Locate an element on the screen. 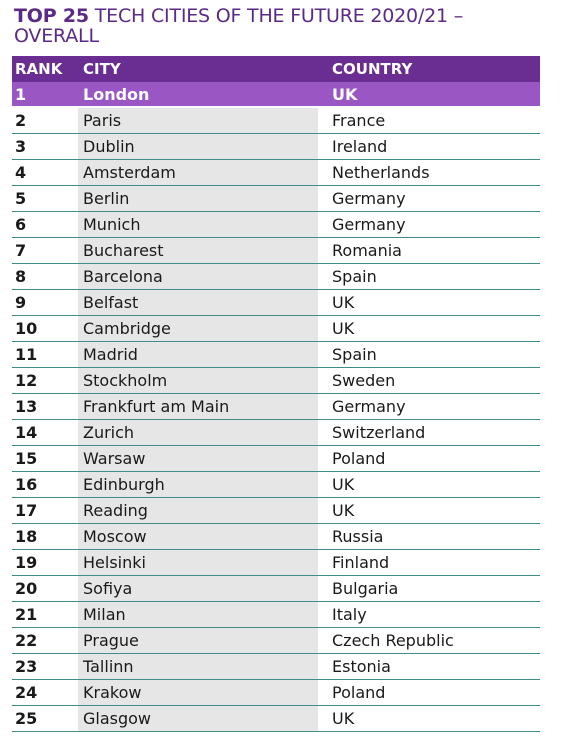 The width and height of the screenshot is (568, 737). table-row: 13 Frankfurt am Main Germany is located at coordinates (276, 407).